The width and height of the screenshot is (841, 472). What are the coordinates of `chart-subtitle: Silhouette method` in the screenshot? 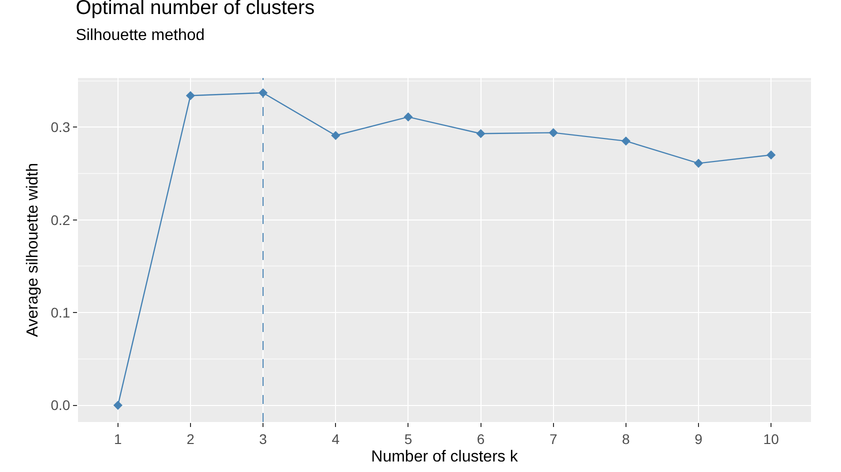 It's located at (140, 35).